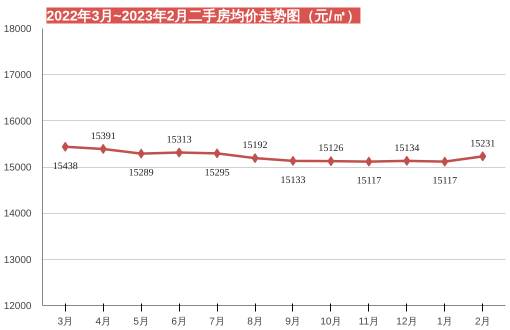 Image resolution: width=510 pixels, height=330 pixels. I want to click on y-tick-label: 15000, so click(18, 168).